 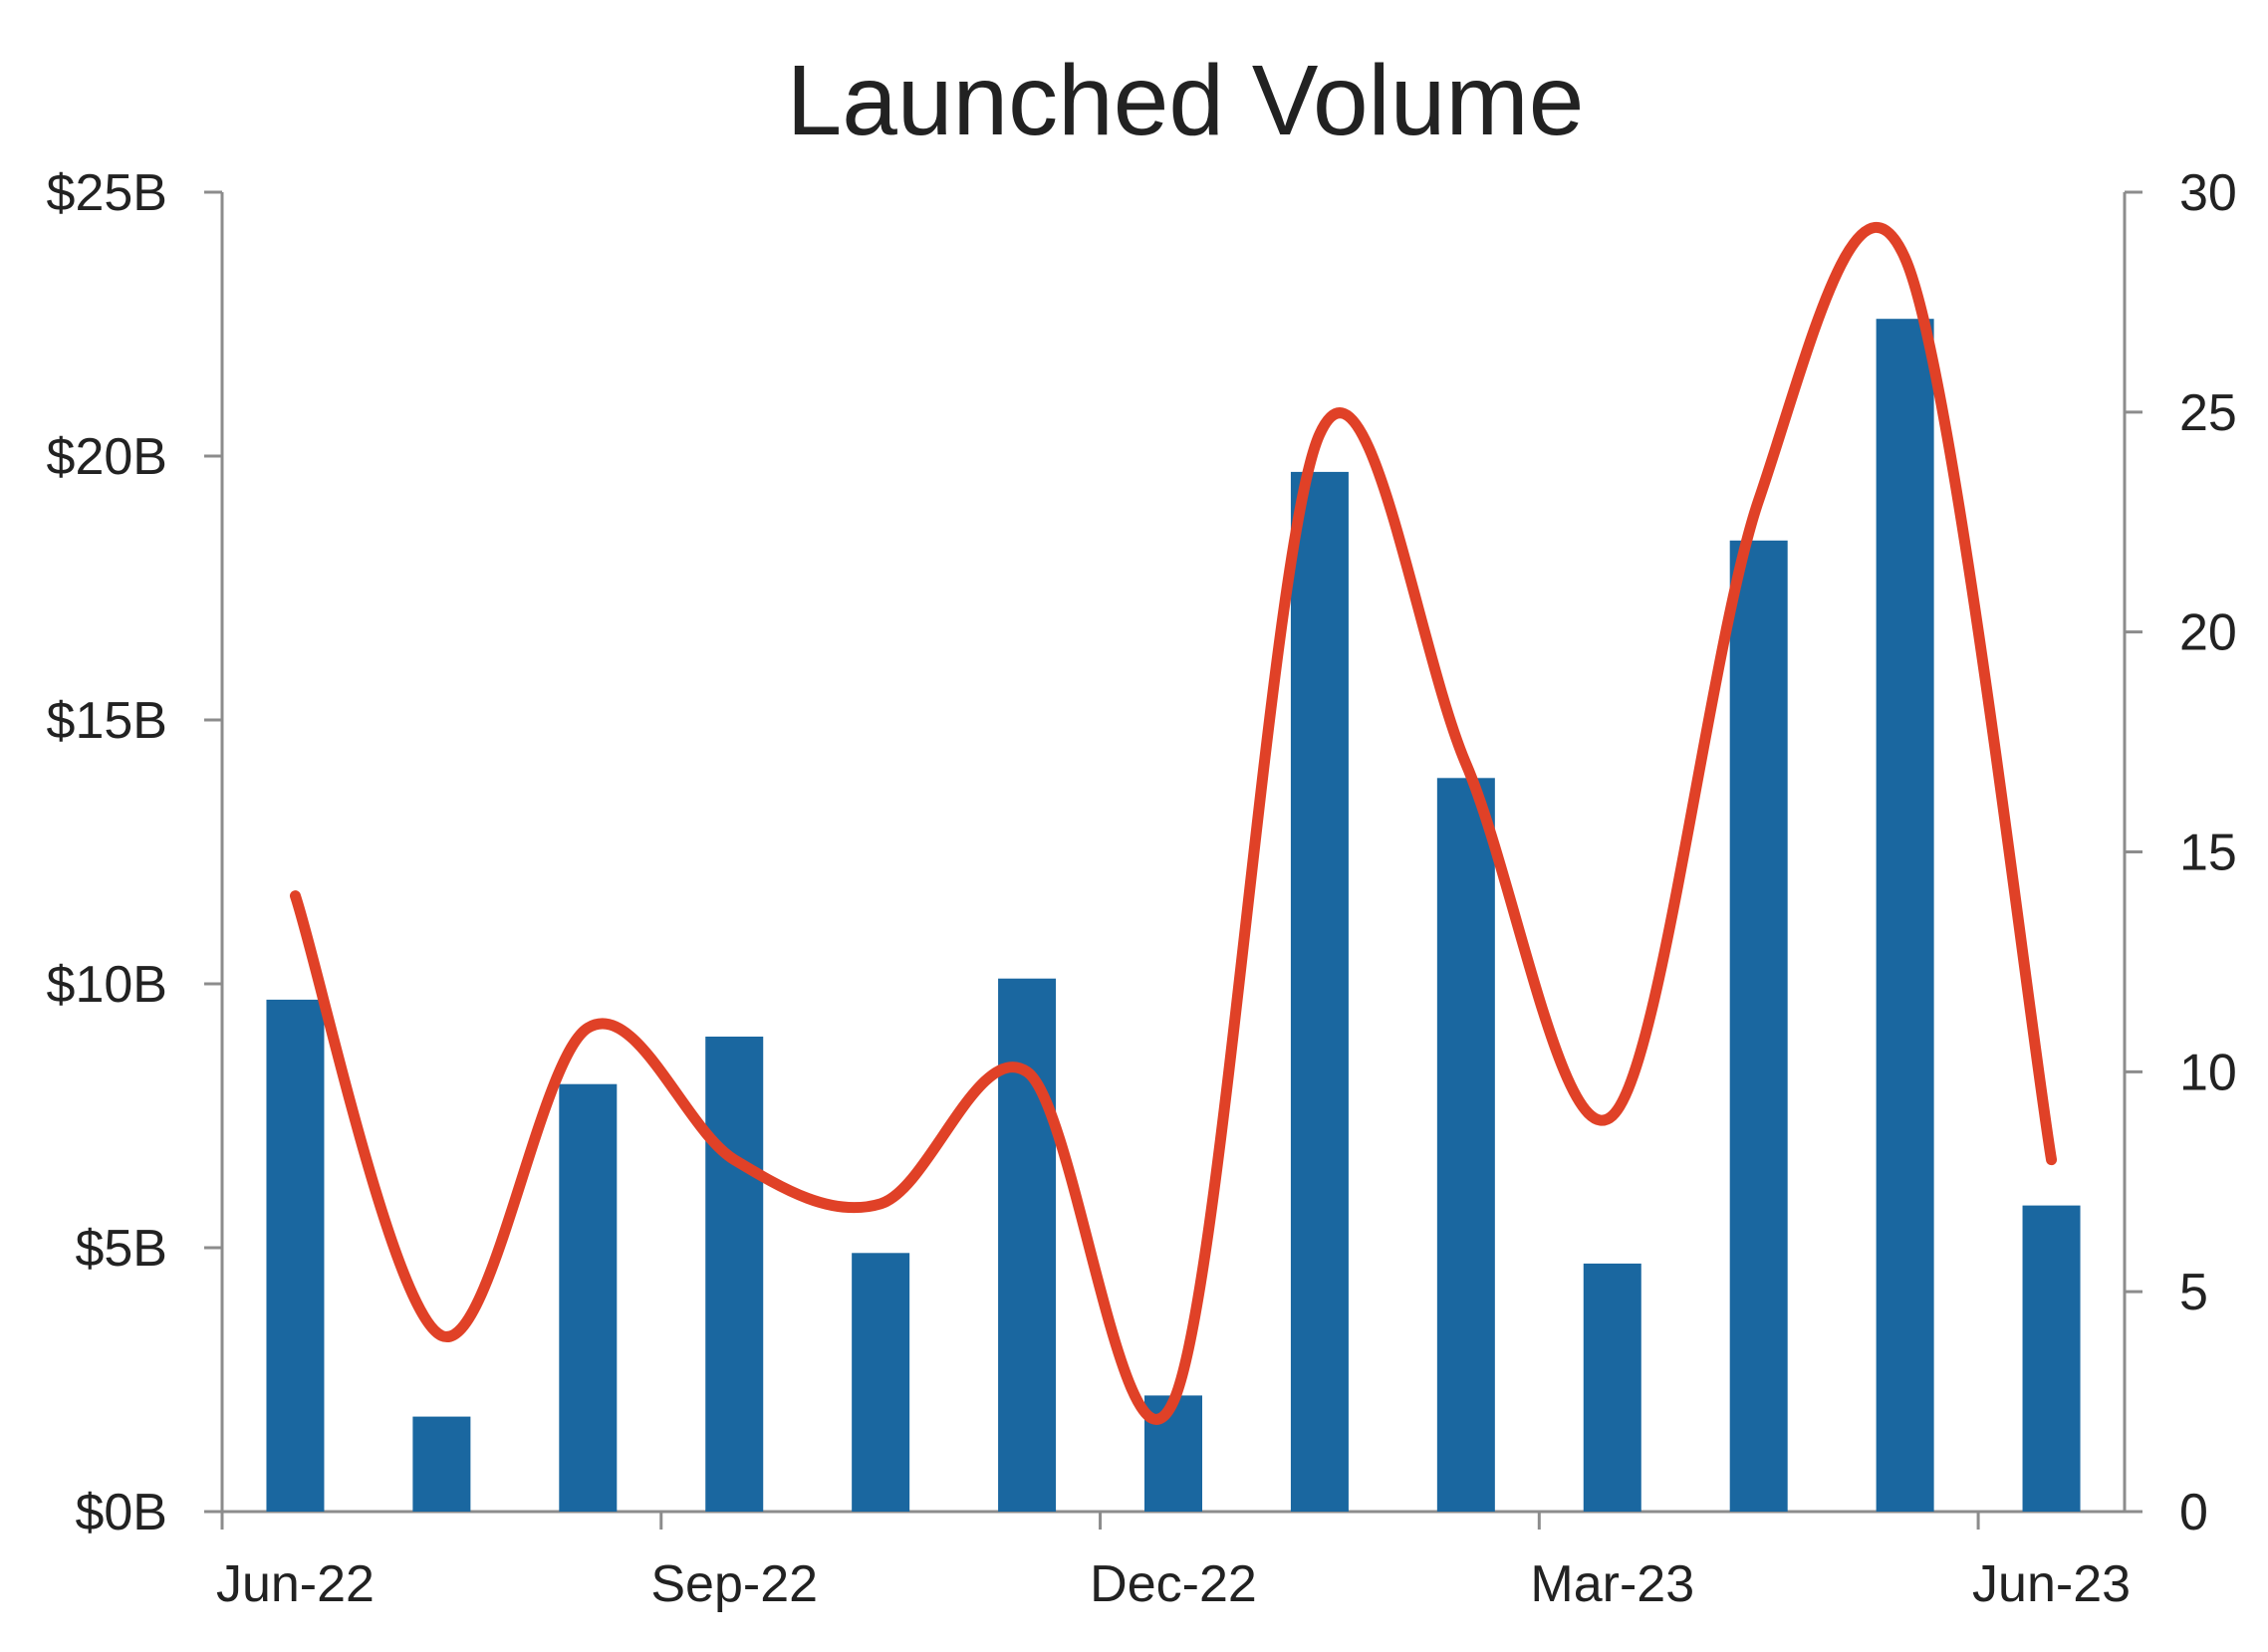 I want to click on x-tick-label: Sep-22, so click(x=734, y=1584).